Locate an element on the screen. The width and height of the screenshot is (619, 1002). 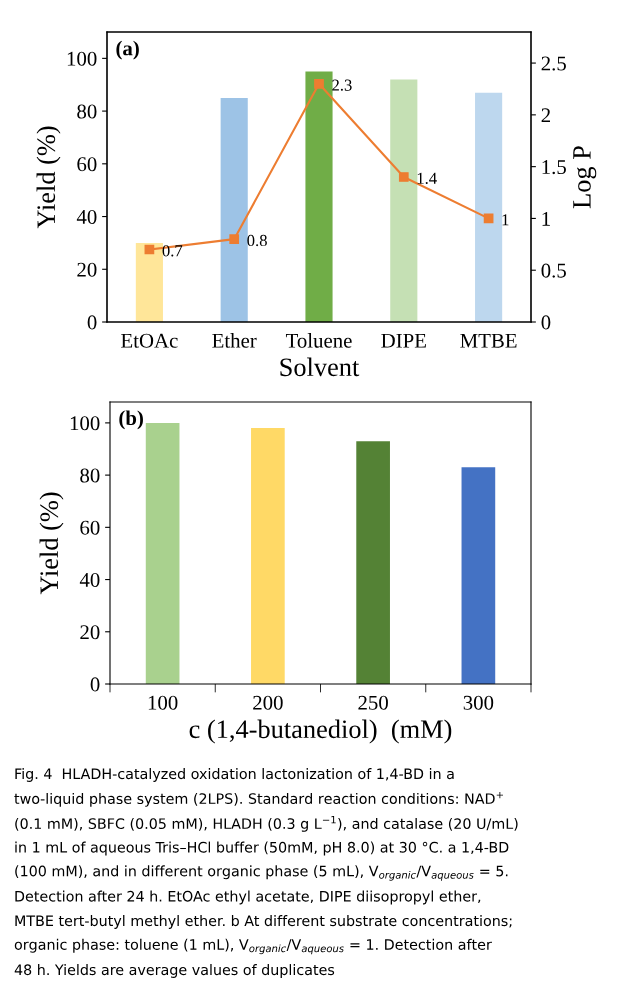
text: 48 h. Yields are average values of duplicates is located at coordinates (174, 971).